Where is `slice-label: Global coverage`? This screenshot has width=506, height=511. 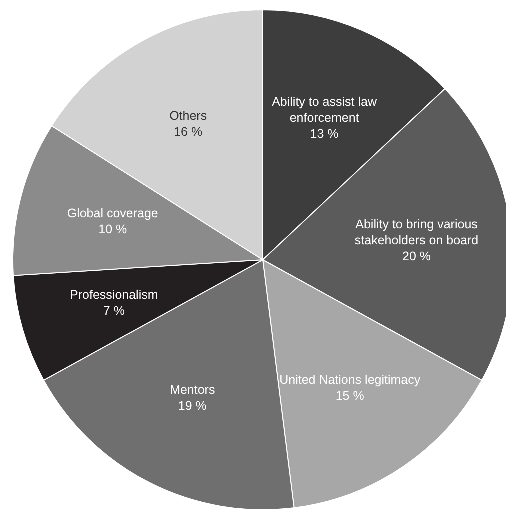
slice-label: Global coverage is located at coordinates (112, 213).